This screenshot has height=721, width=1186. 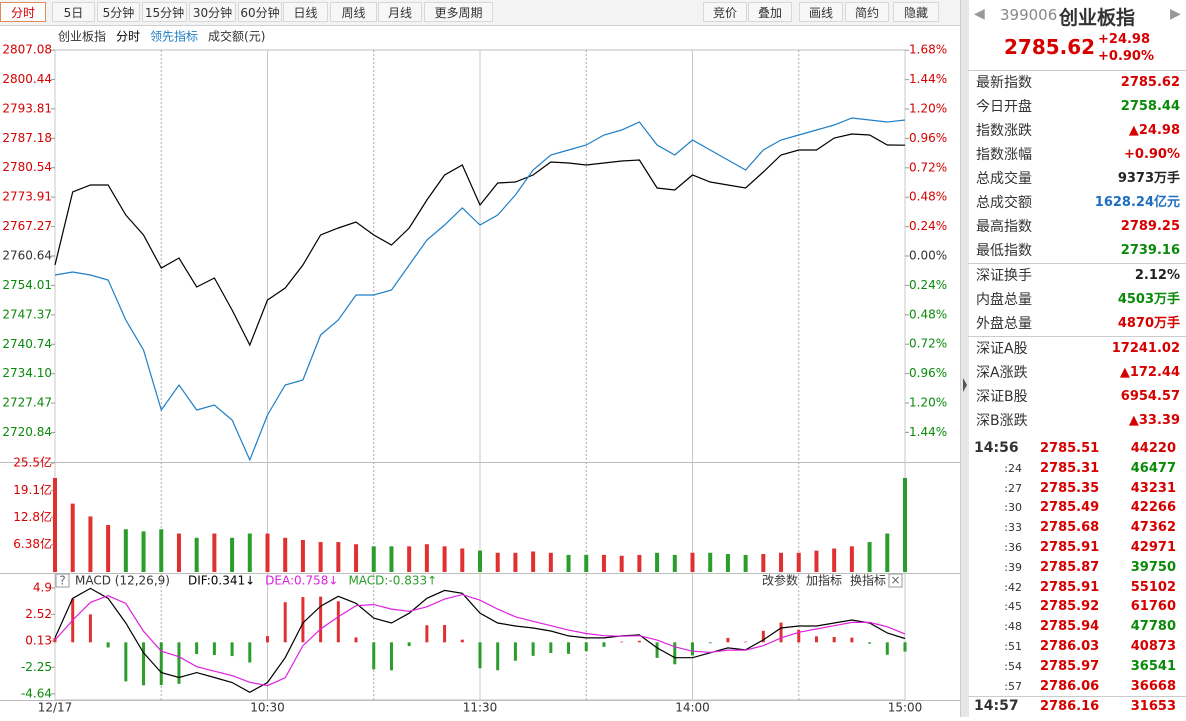 What do you see at coordinates (770, 12) in the screenshot?
I see `tool-button: 叠加` at bounding box center [770, 12].